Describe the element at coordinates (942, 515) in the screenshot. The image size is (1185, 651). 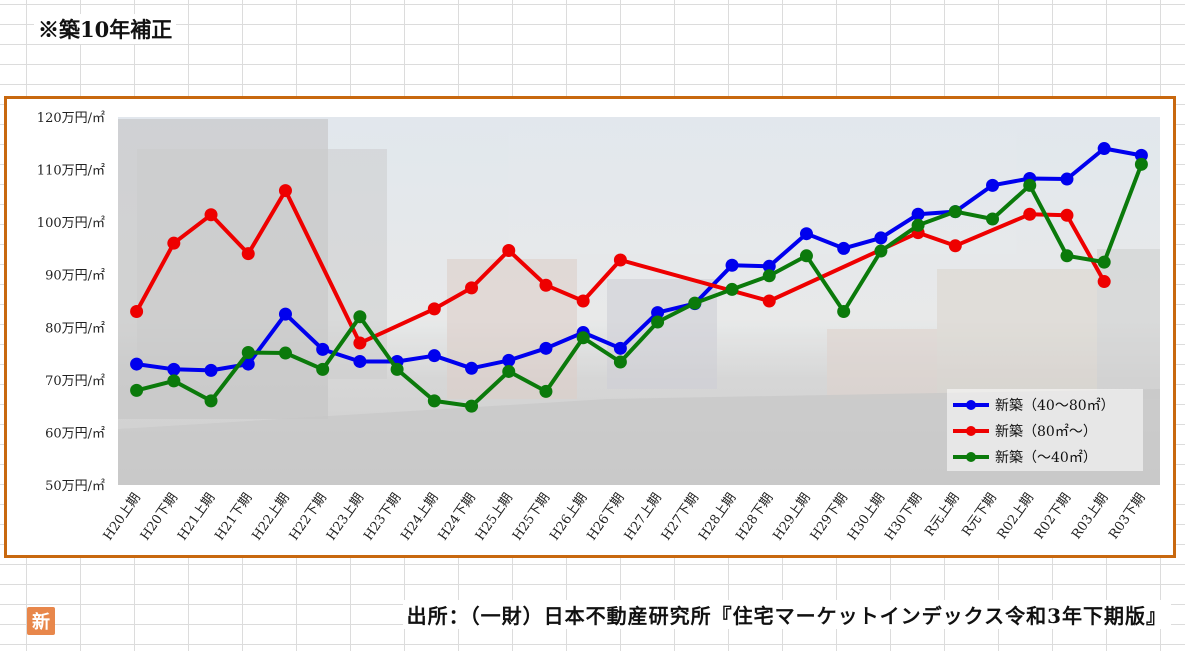
I see `x-tick-label: R元上期` at that location.